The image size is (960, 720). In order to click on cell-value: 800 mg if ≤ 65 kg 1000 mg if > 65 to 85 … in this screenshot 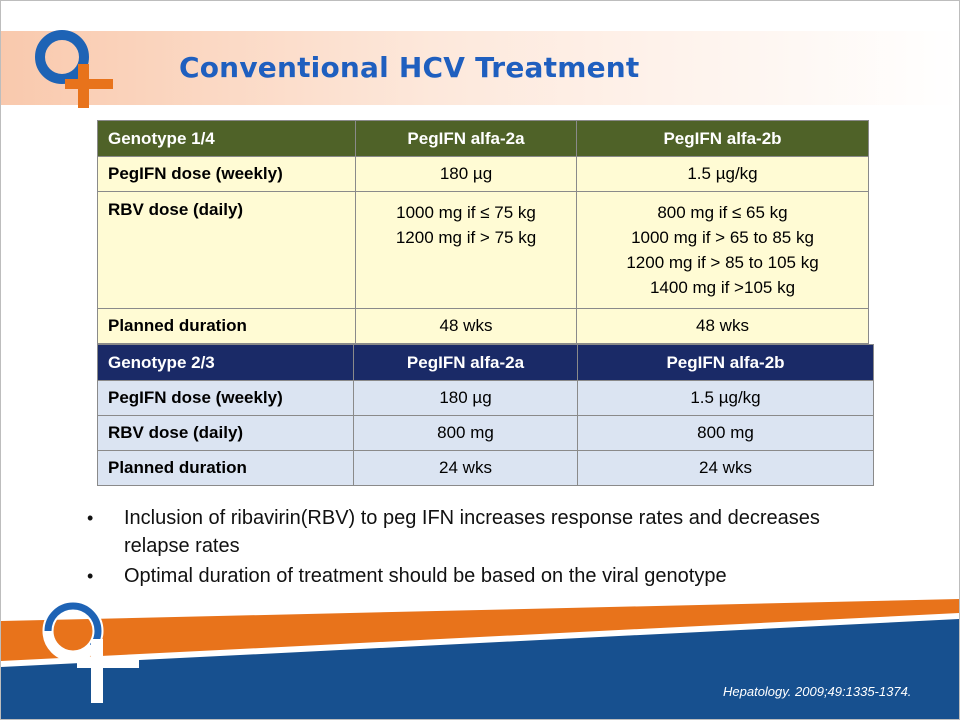, I will do `click(722, 250)`.